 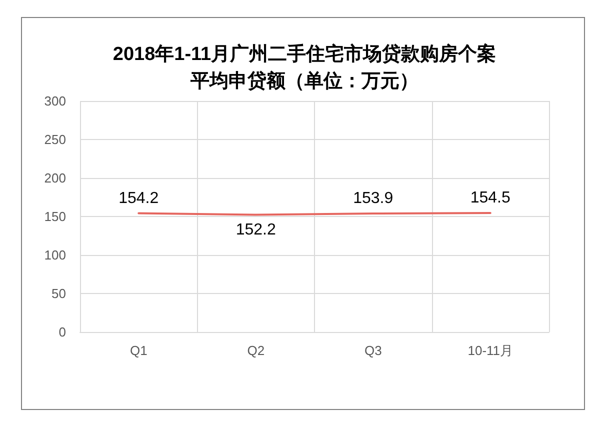 I want to click on y-tick-label: 0, so click(x=62, y=332).